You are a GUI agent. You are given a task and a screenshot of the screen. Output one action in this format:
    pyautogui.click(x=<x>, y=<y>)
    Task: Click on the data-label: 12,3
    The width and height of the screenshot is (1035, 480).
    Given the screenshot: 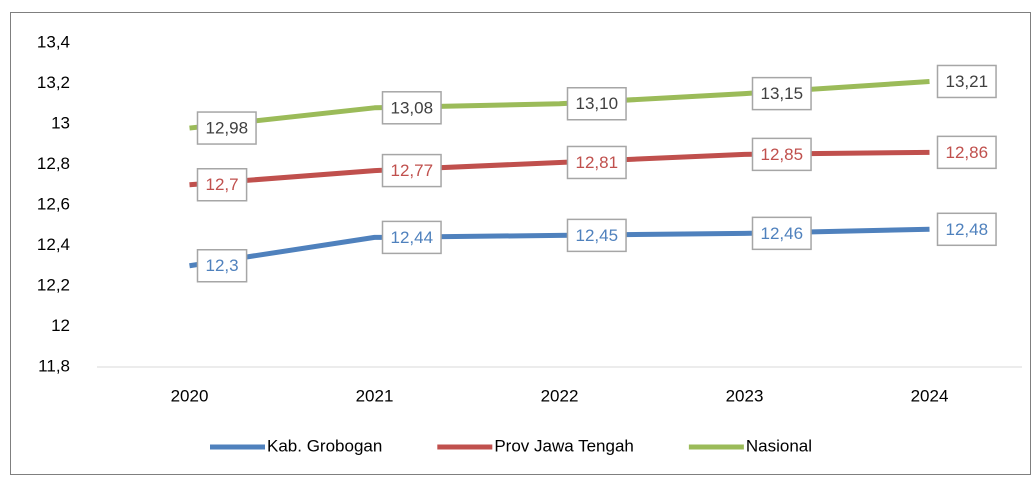 What is the action you would take?
    pyautogui.click(x=222, y=266)
    